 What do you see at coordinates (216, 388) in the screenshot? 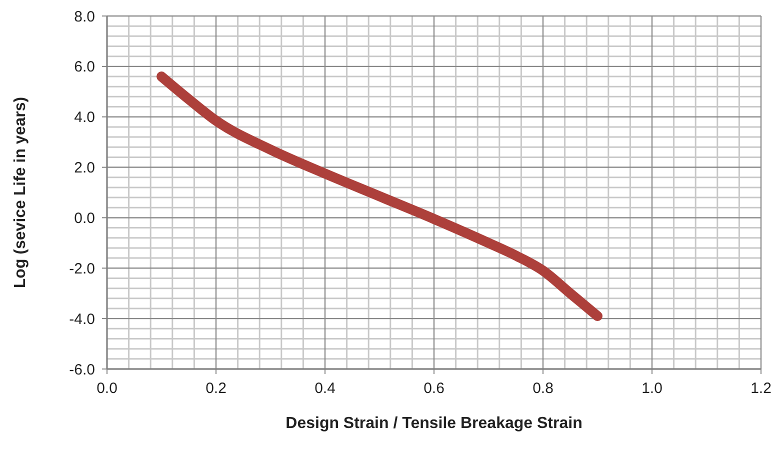
I see `x-tick-label: 0.2` at bounding box center [216, 388].